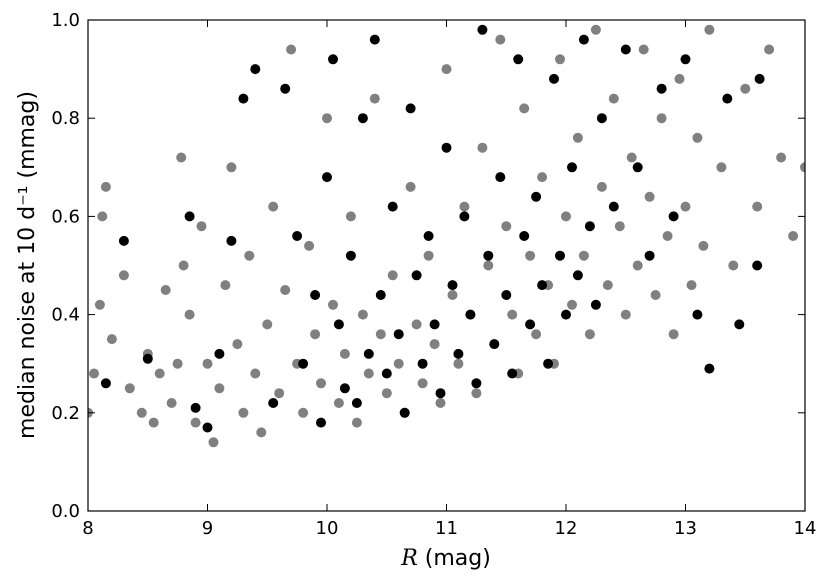 This screenshot has width=830, height=583. Describe the element at coordinates (685, 528) in the screenshot. I see `x-tick-label: 13` at that location.